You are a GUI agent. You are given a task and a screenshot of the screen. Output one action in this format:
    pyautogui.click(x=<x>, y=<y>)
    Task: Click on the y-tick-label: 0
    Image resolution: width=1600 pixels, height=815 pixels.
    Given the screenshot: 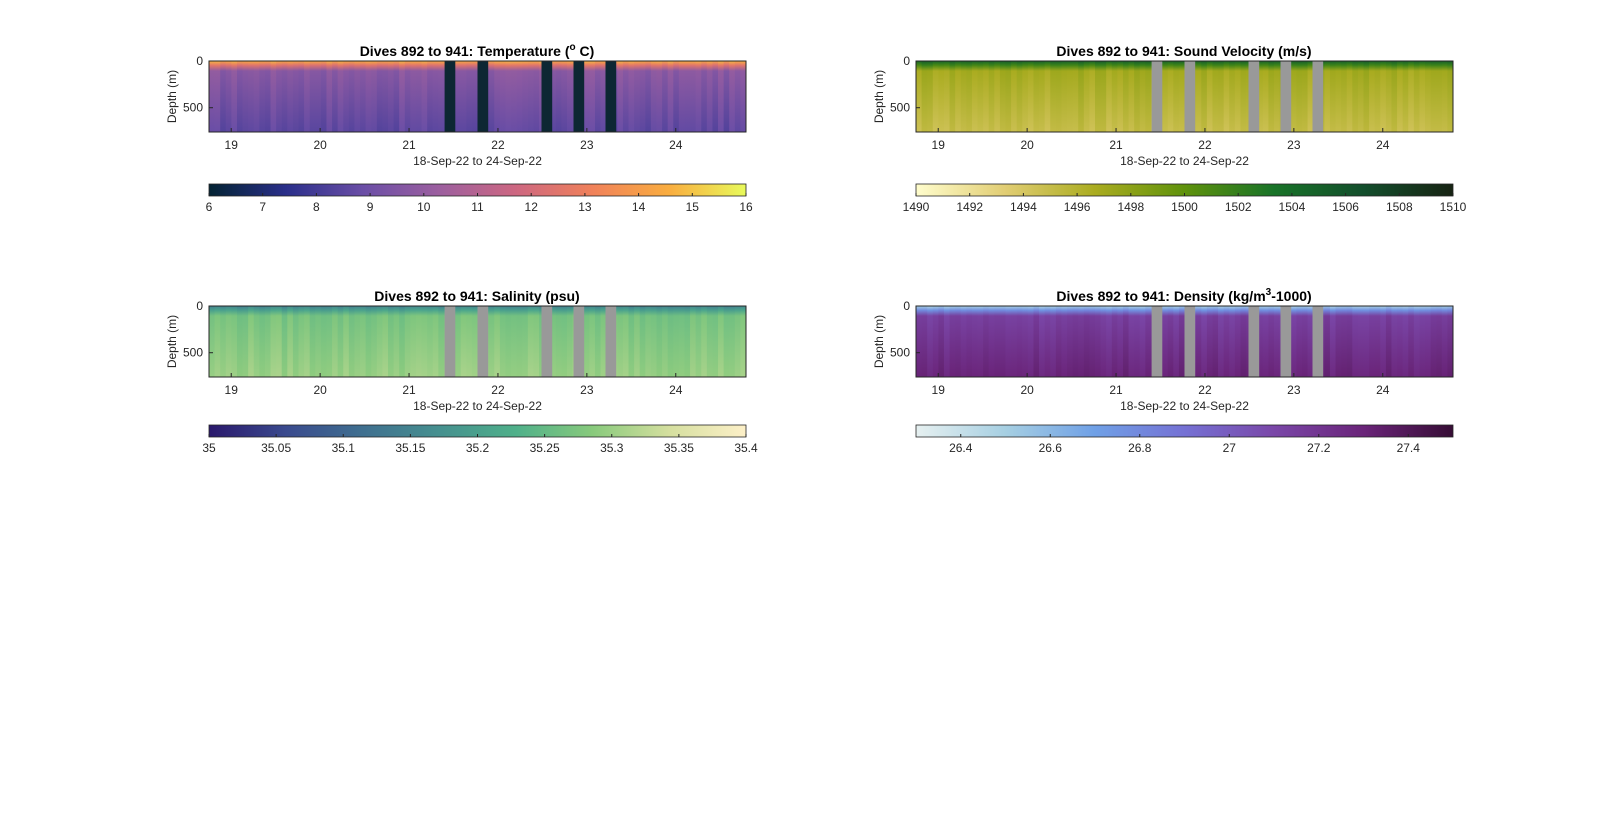 What is the action you would take?
    pyautogui.click(x=199, y=306)
    